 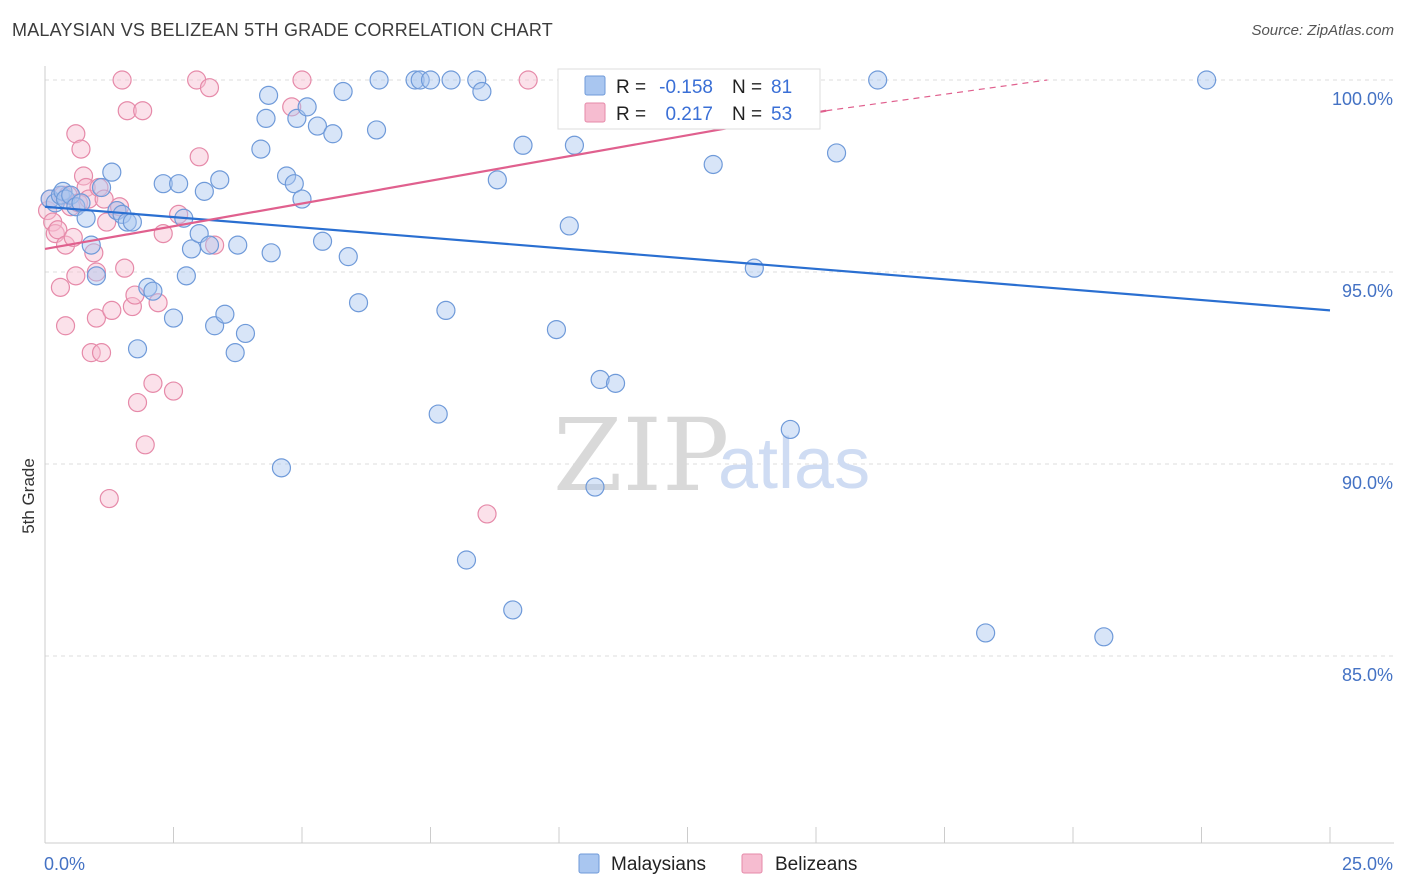 What do you see at coordinates (686, 87) in the screenshot?
I see `legend-r-value-malaysians: -0.158` at bounding box center [686, 87].